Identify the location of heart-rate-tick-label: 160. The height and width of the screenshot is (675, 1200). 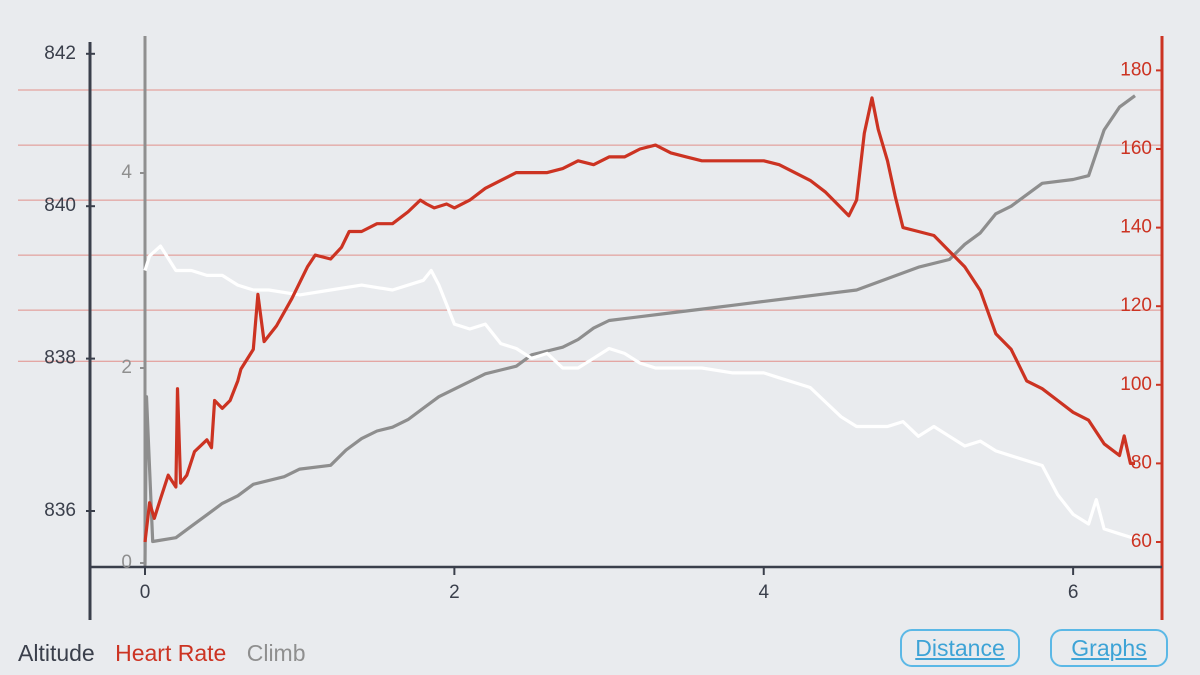
(1136, 148).